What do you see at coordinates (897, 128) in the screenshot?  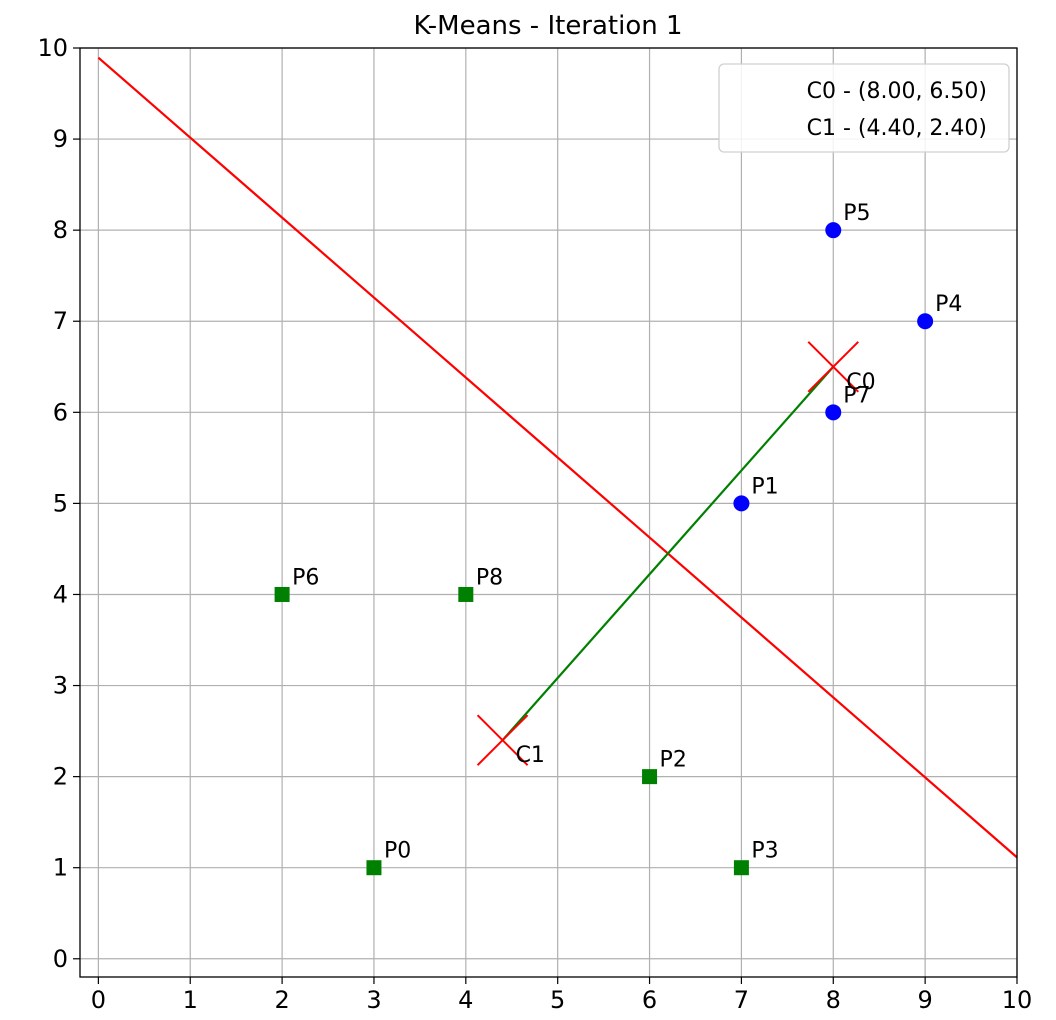 I see `legend-entry: C1 - (4.40, 2.40)` at bounding box center [897, 128].